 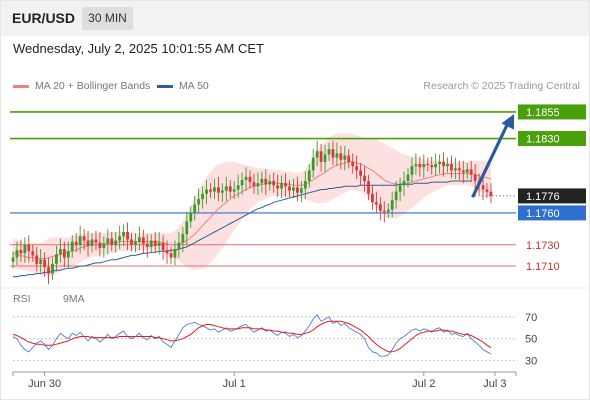 I want to click on legend-ma50: MA 50, so click(x=183, y=86).